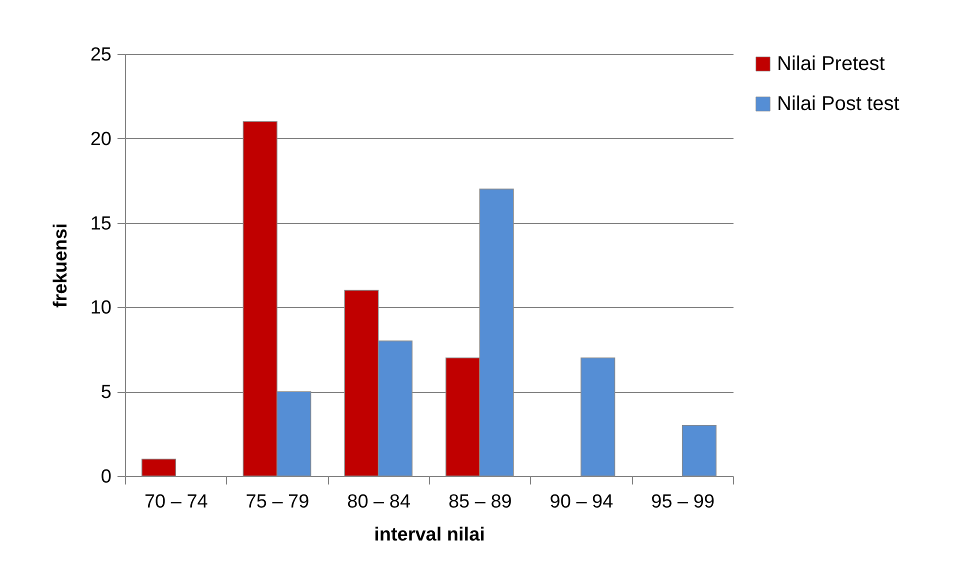  I want to click on y-tick-label: 25, so click(101, 55).